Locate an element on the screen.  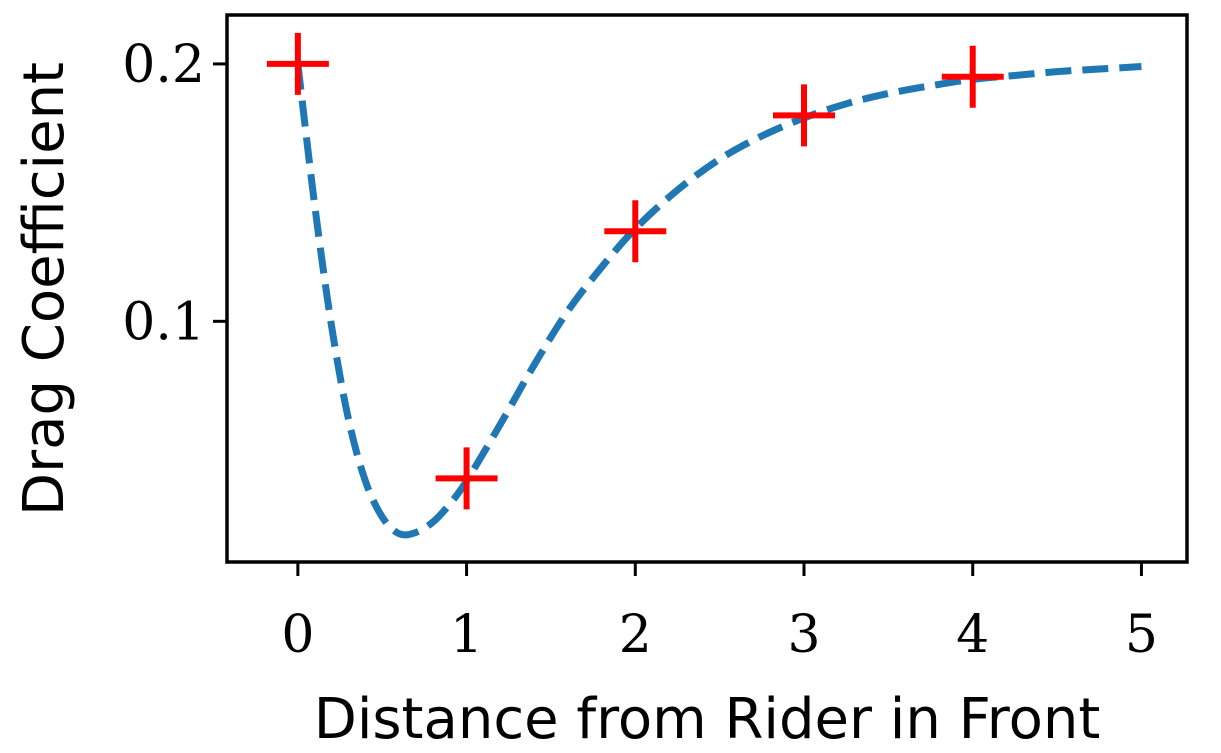
x-tick-label: 2 is located at coordinates (635, 635).